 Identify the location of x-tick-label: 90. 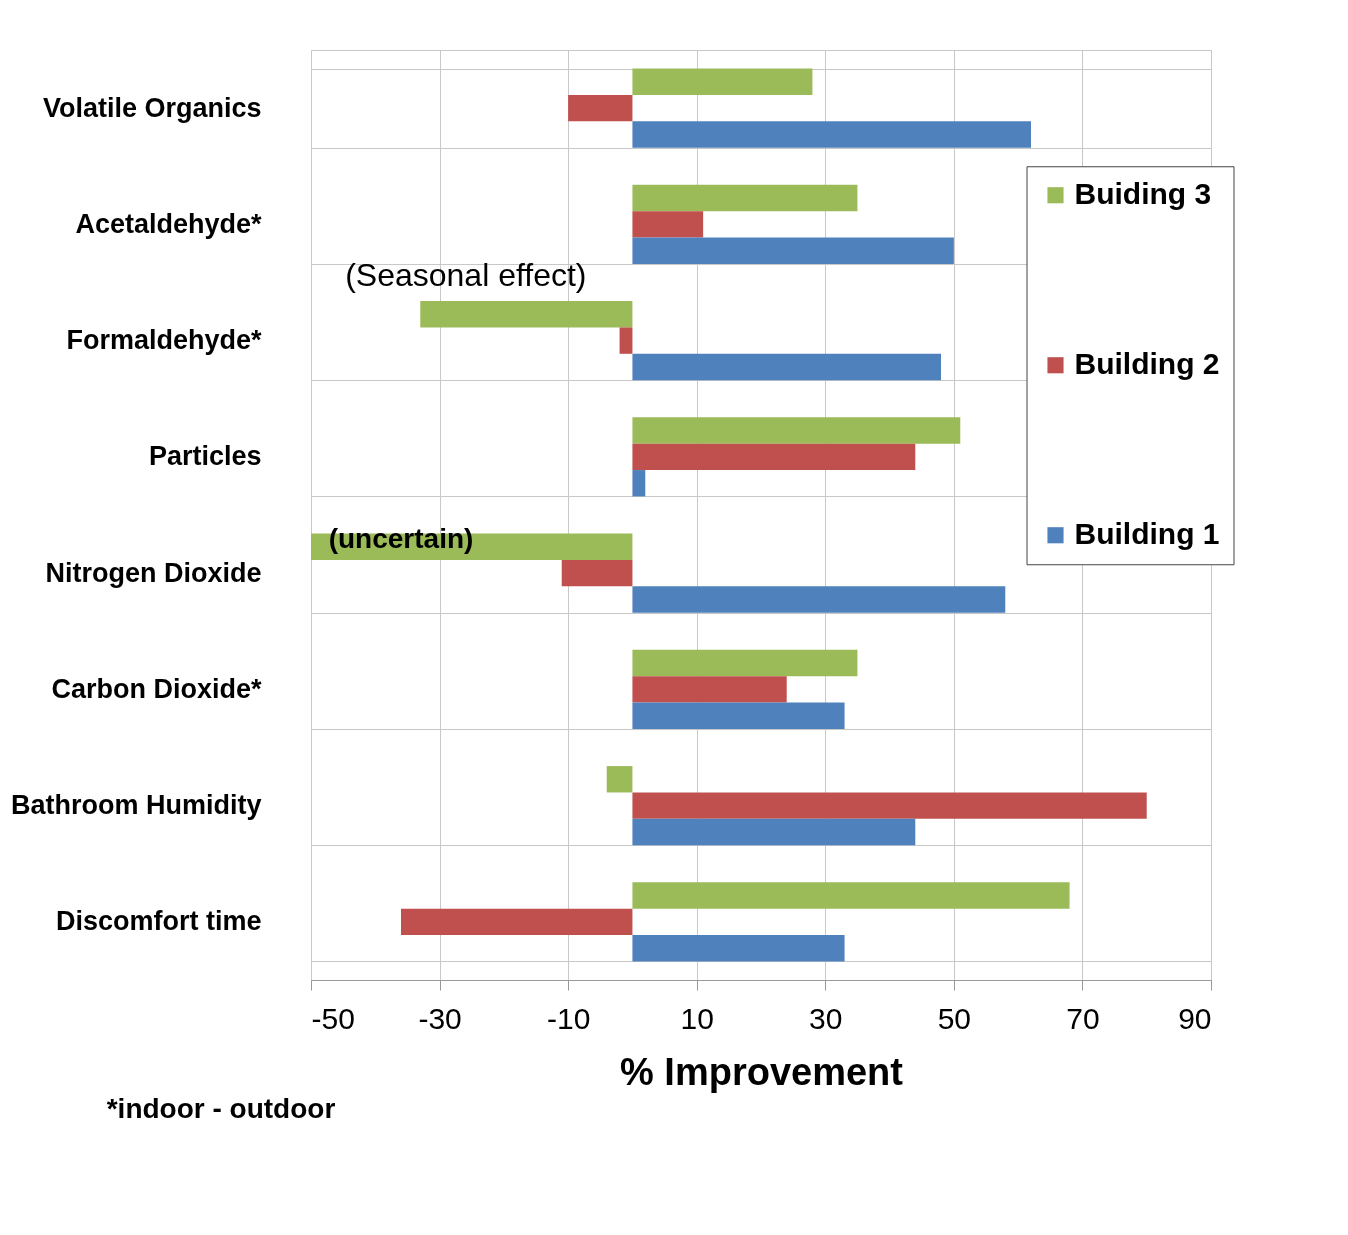
(1195, 1018).